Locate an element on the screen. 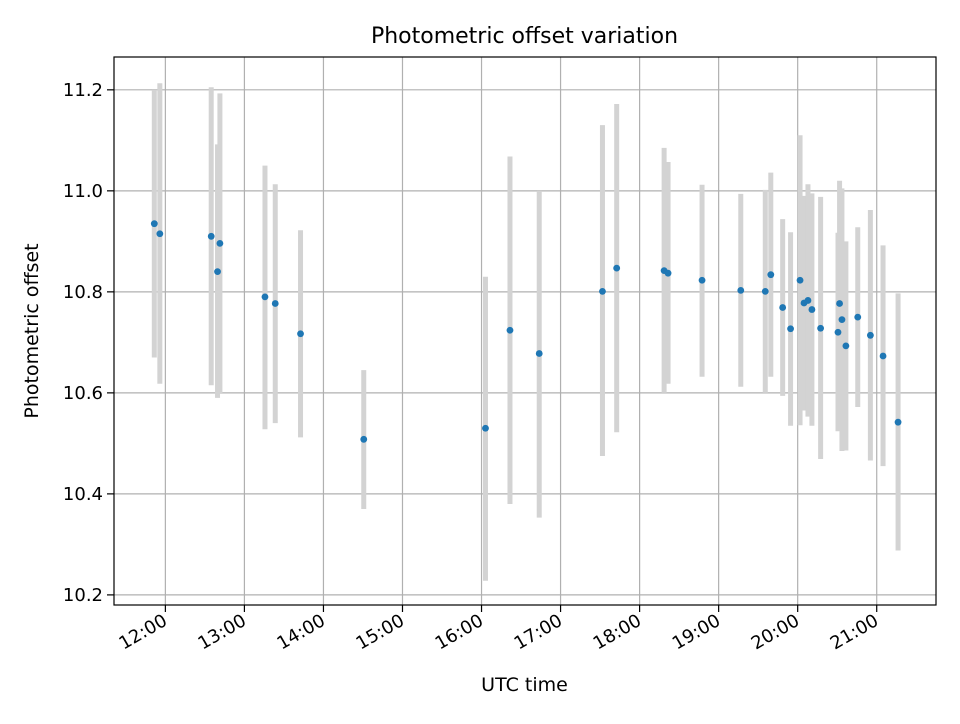  y-tick-label: 10.4 is located at coordinates (83, 494).